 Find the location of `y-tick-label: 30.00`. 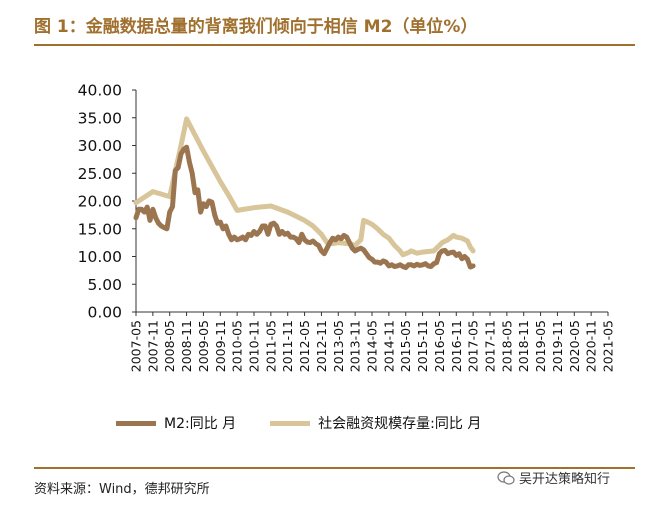

y-tick-label: 30.00 is located at coordinates (100, 146).